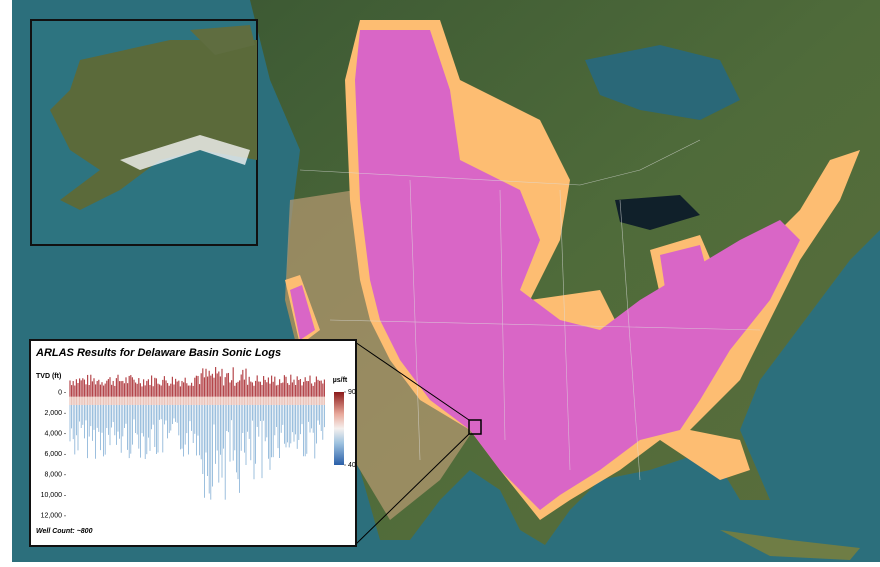  I want to click on y-tick-label: 4,000, so click(53, 434).